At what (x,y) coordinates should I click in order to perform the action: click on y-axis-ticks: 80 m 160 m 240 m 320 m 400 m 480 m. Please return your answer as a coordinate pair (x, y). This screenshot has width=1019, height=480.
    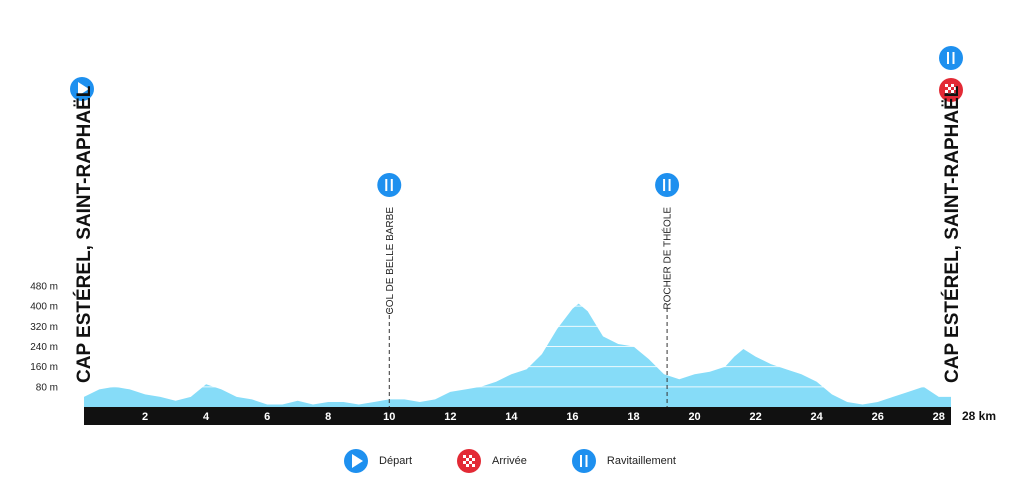
    Looking at the image, I should click on (44, 338).